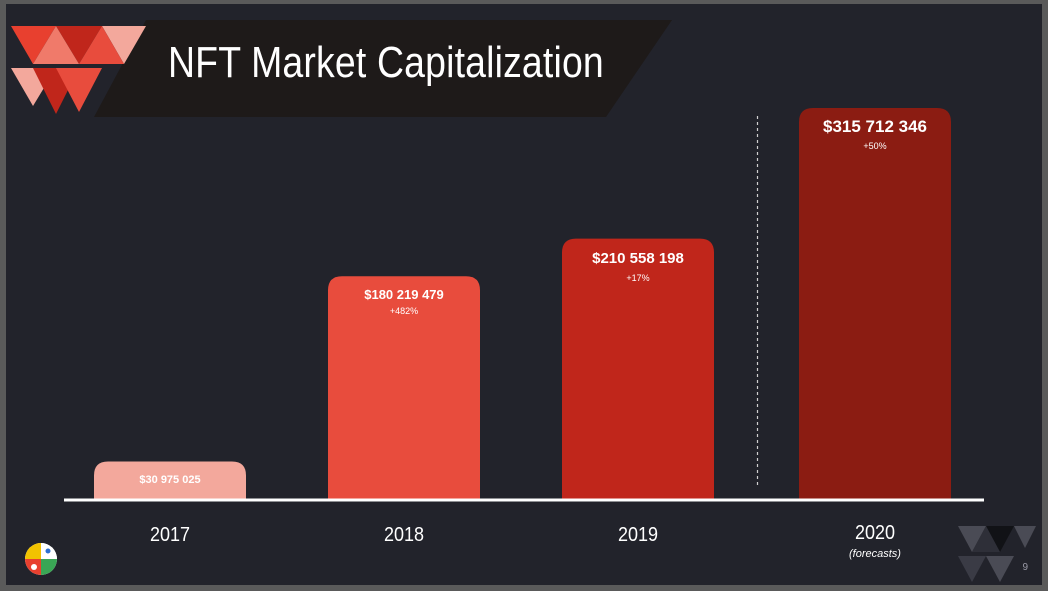 Image resolution: width=1048 pixels, height=591 pixels. I want to click on x-tick-note: (forecasts), so click(875, 554).